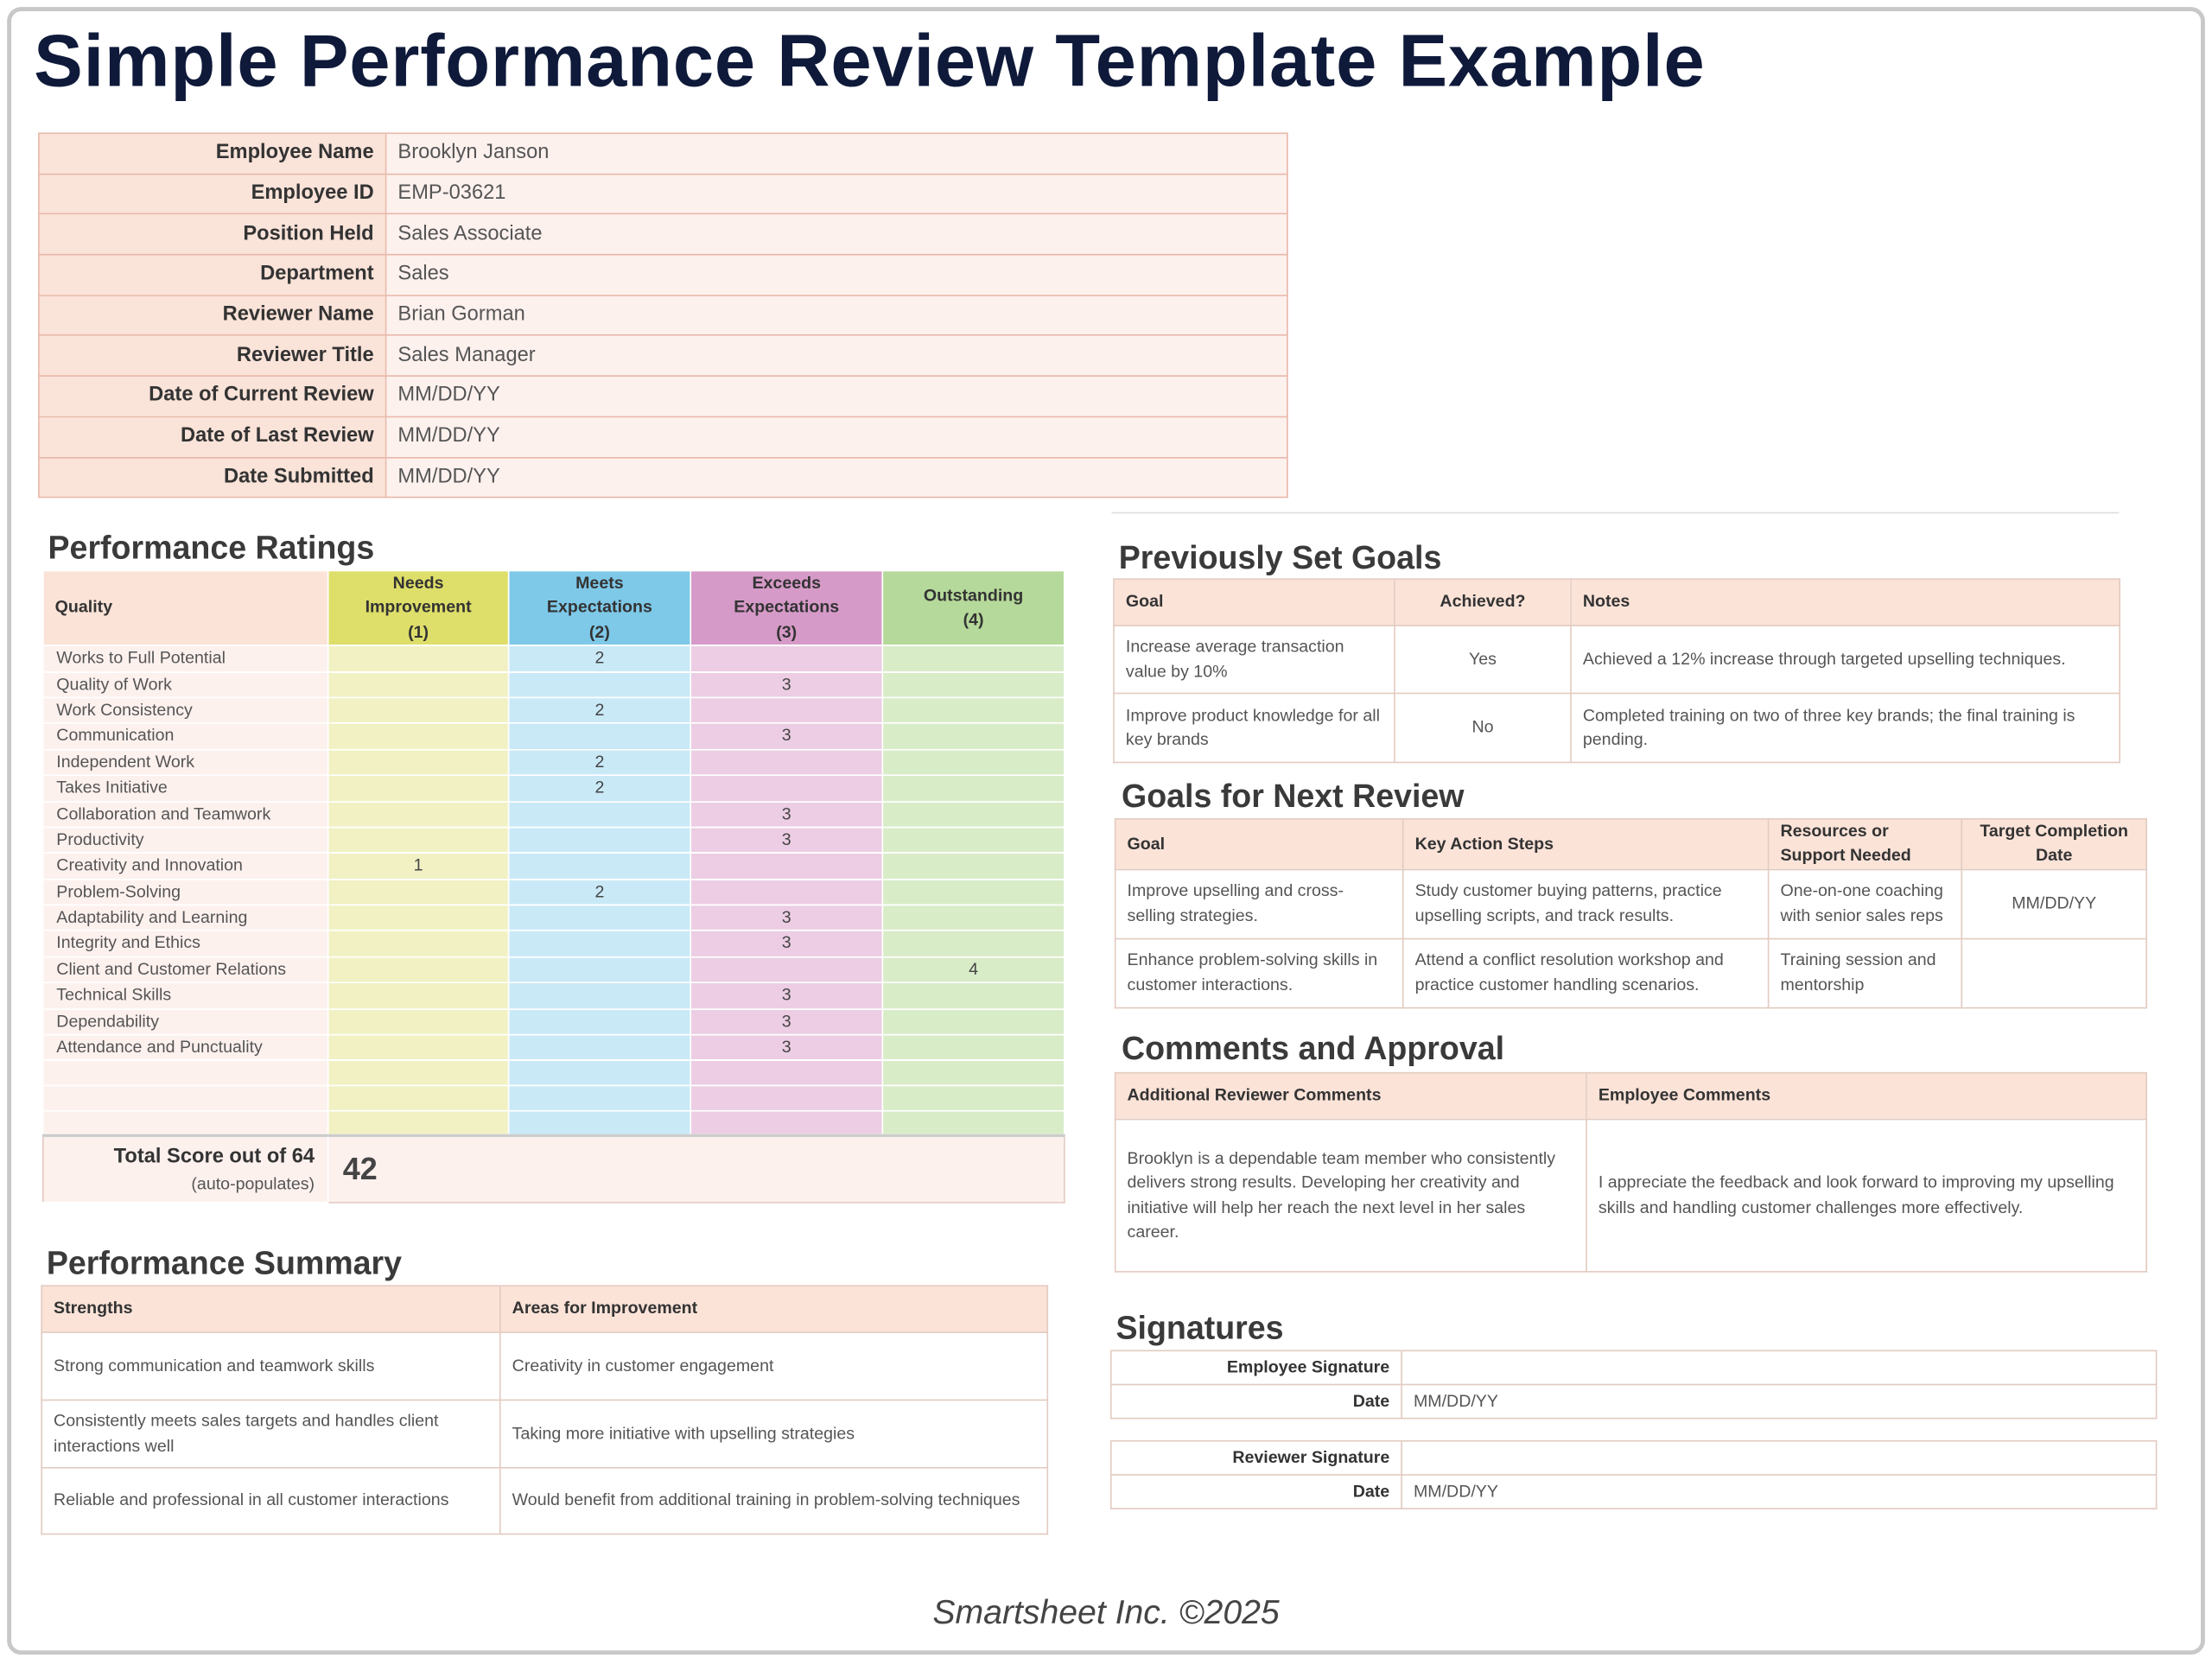 The width and height of the screenshot is (2212, 1658). I want to click on rating-cell: 4, so click(973, 970).